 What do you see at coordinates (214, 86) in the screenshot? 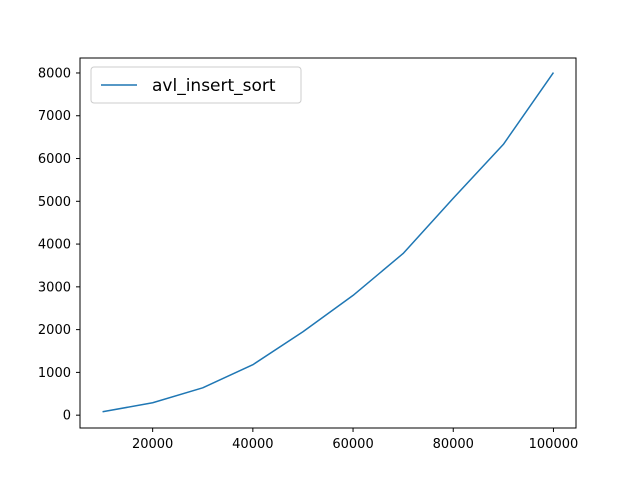
I see `legend-label-avl-insert-sort: avl_insert_sort` at bounding box center [214, 86].